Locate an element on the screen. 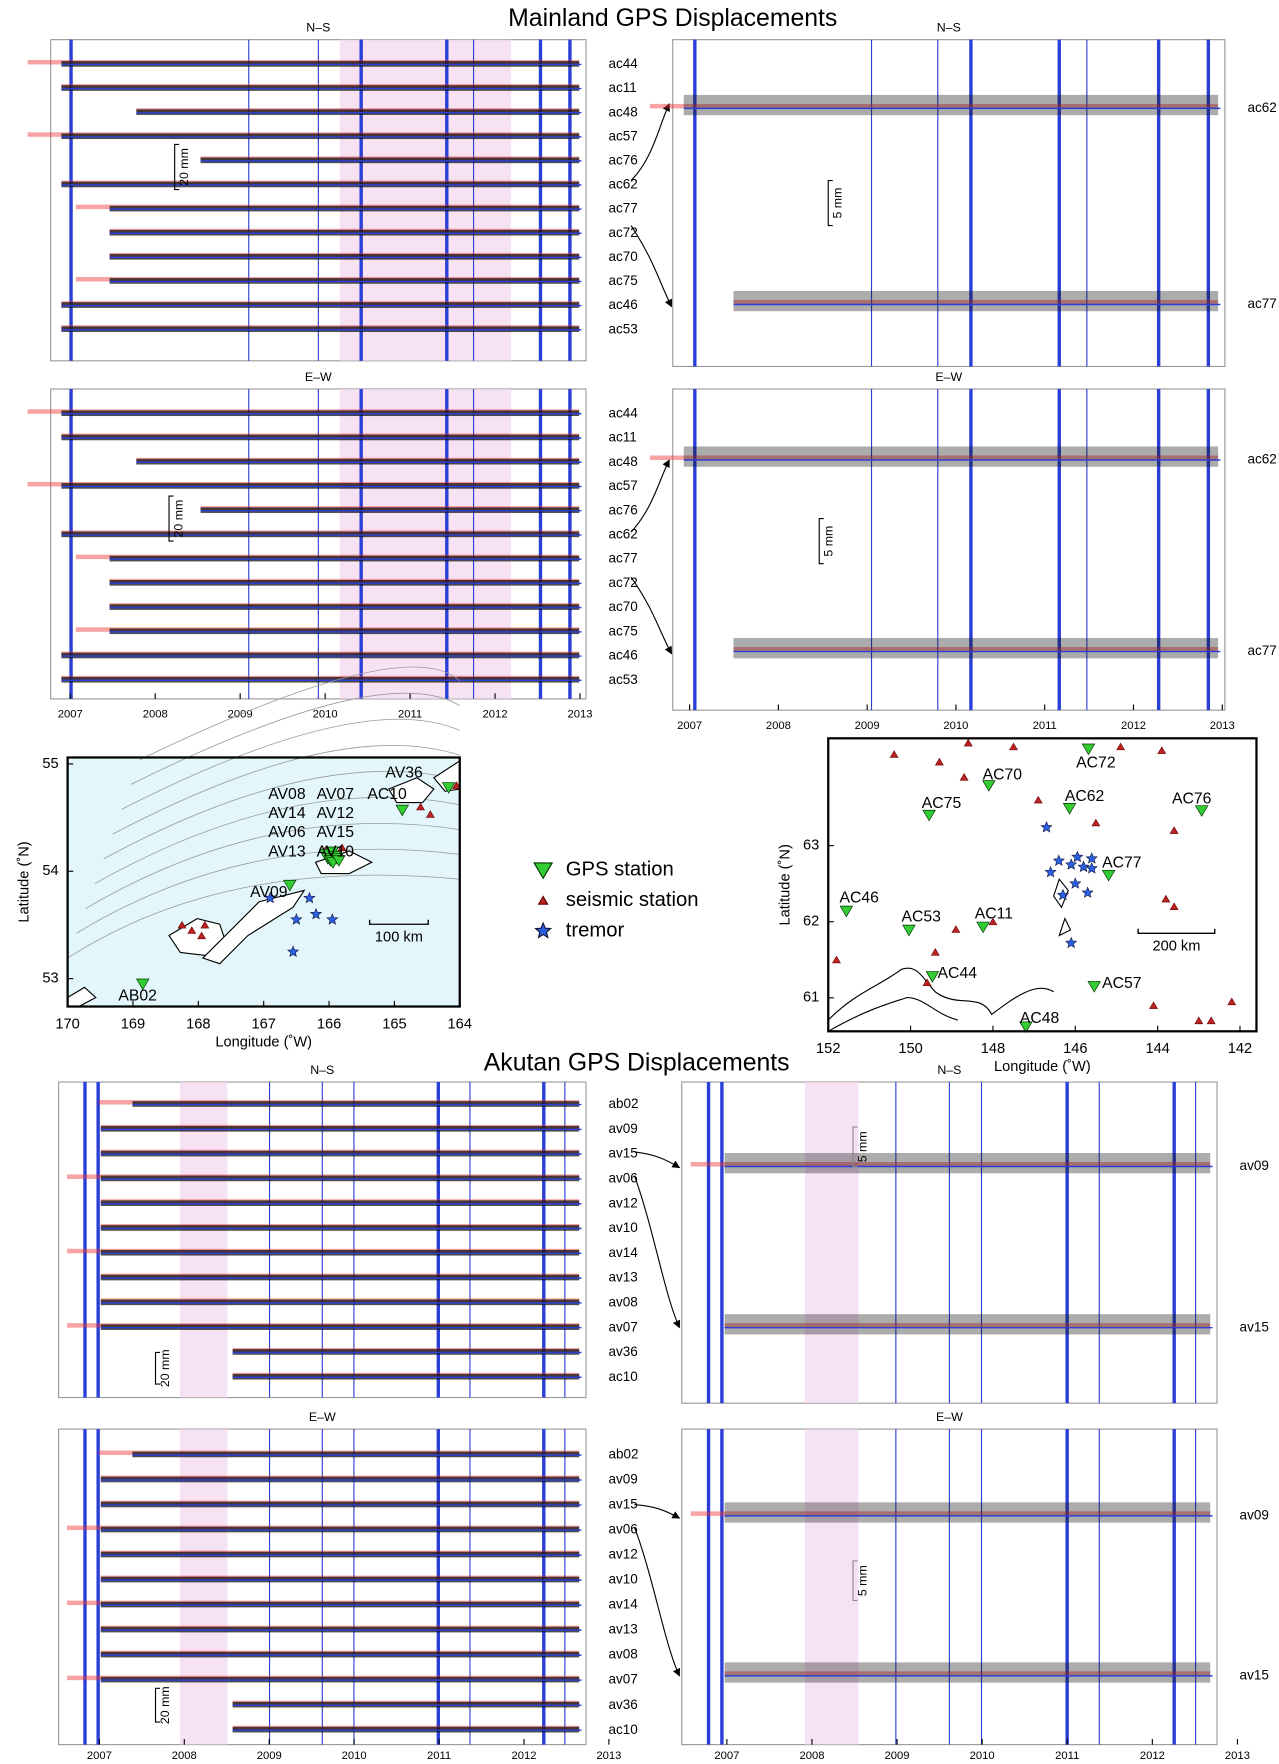  x-tick-label: 165 is located at coordinates (394, 1024).